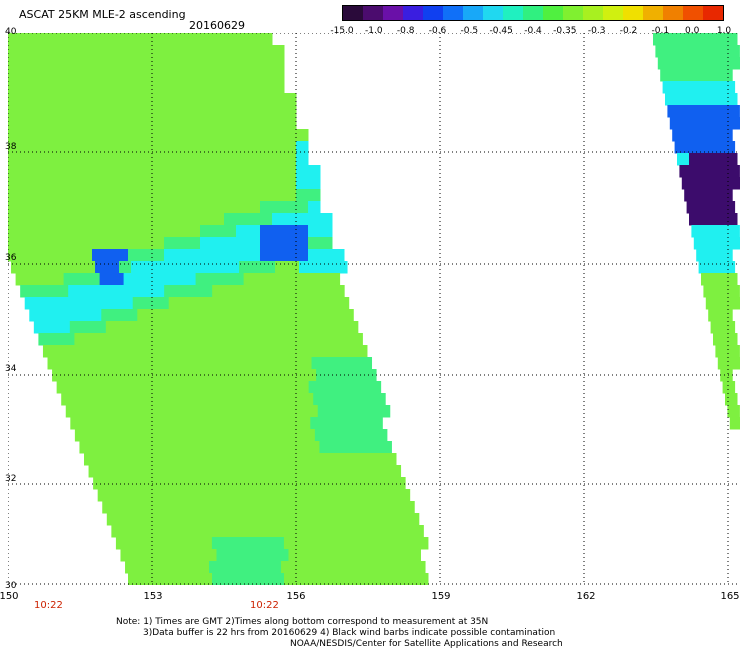 This screenshot has height=650, width=740. Describe the element at coordinates (405, 31) in the screenshot. I see `colorbar-tick-label: -0.8` at that location.